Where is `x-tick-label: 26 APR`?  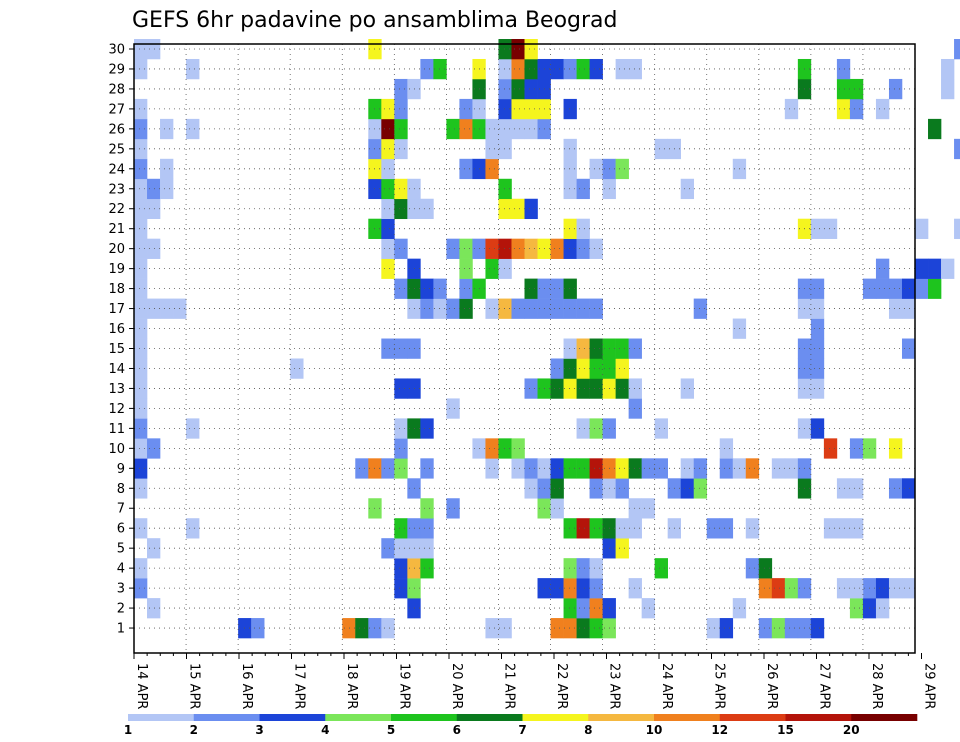
x-tick-label: 26 APR is located at coordinates (771, 686).